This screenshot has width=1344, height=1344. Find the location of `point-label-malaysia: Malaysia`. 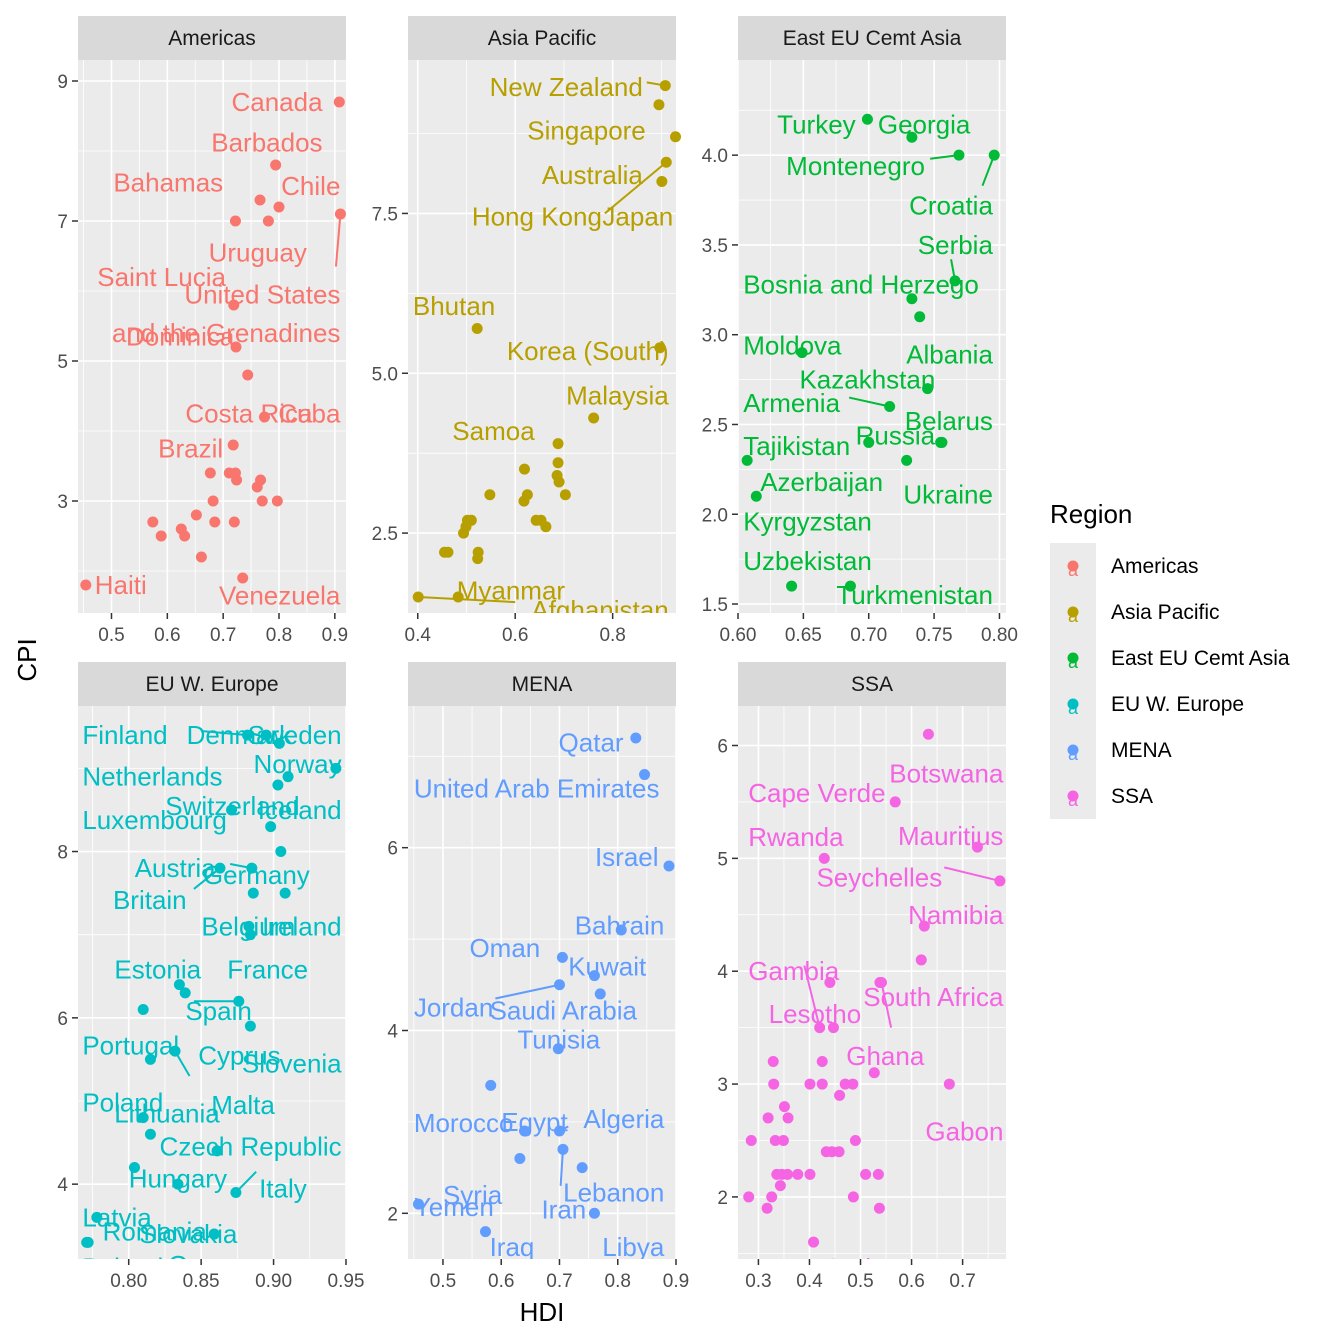

point-label-malaysia: Malaysia is located at coordinates (617, 396).